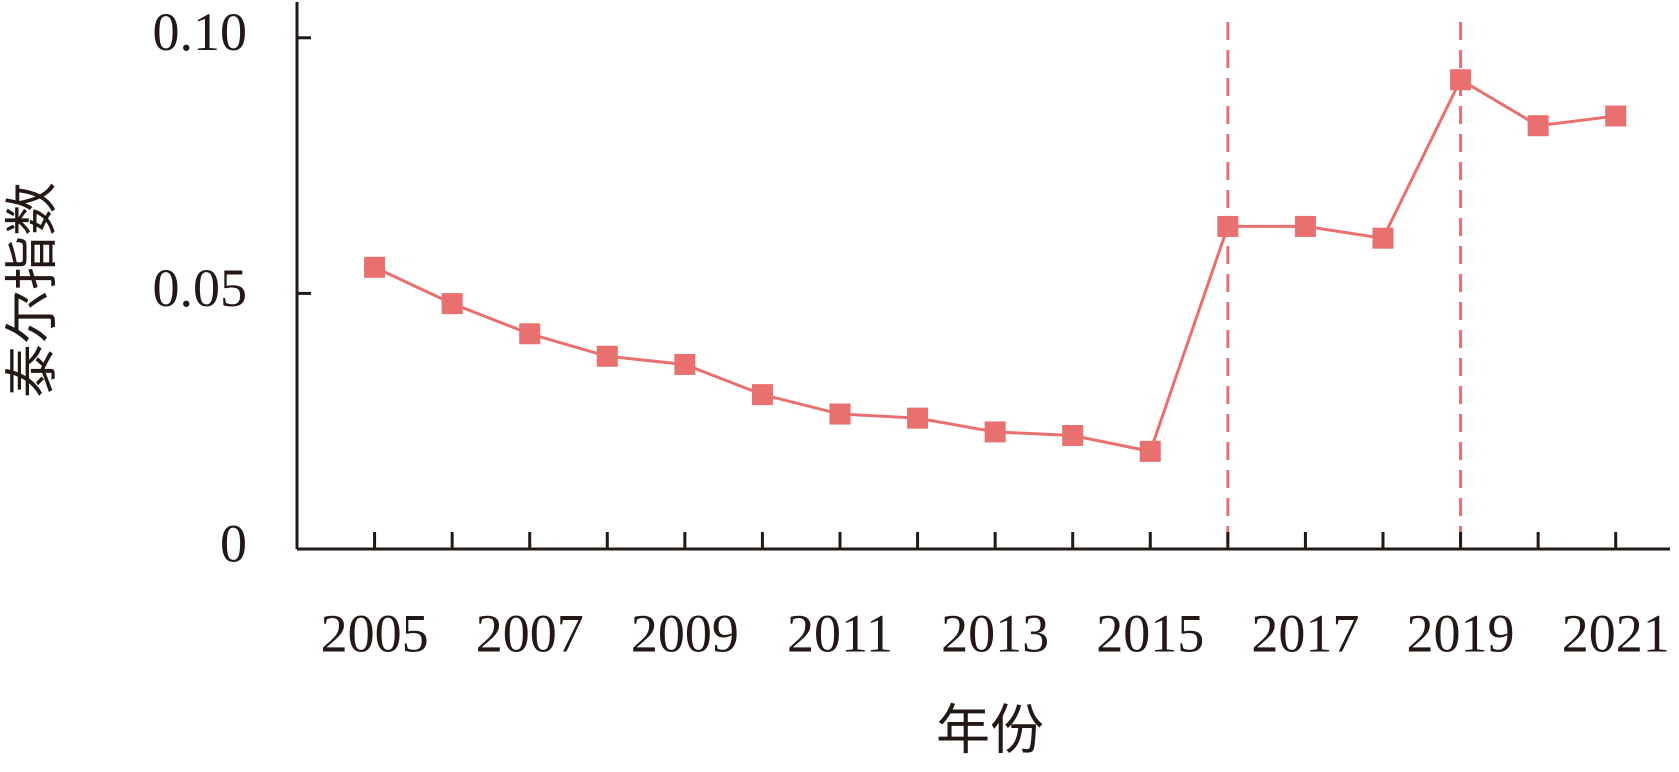  I want to click on x-axis-title: 年份, so click(990, 730).